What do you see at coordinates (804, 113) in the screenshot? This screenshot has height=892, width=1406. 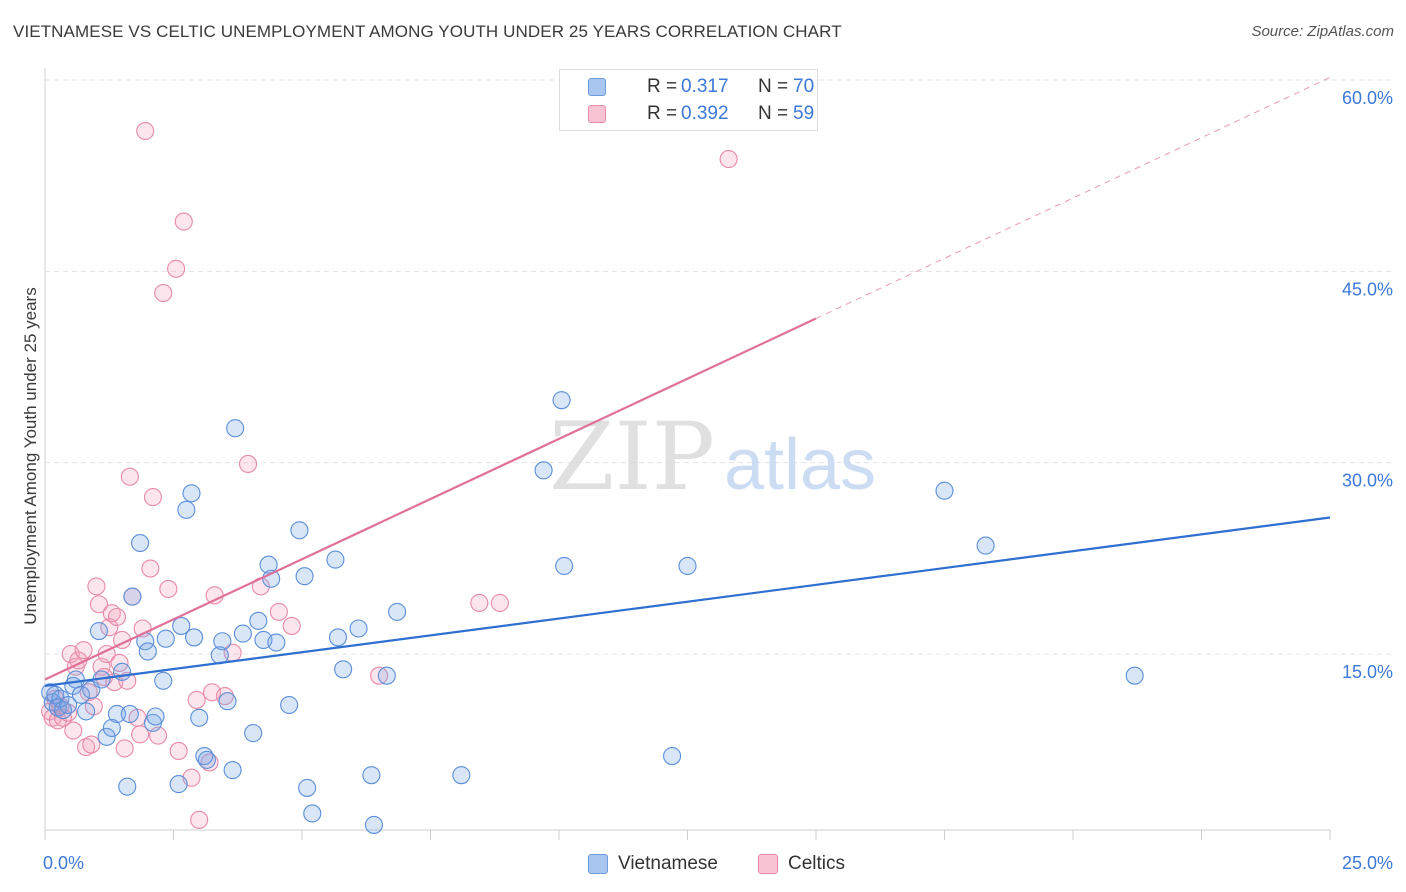 I see `legend-n-value: 59` at bounding box center [804, 113].